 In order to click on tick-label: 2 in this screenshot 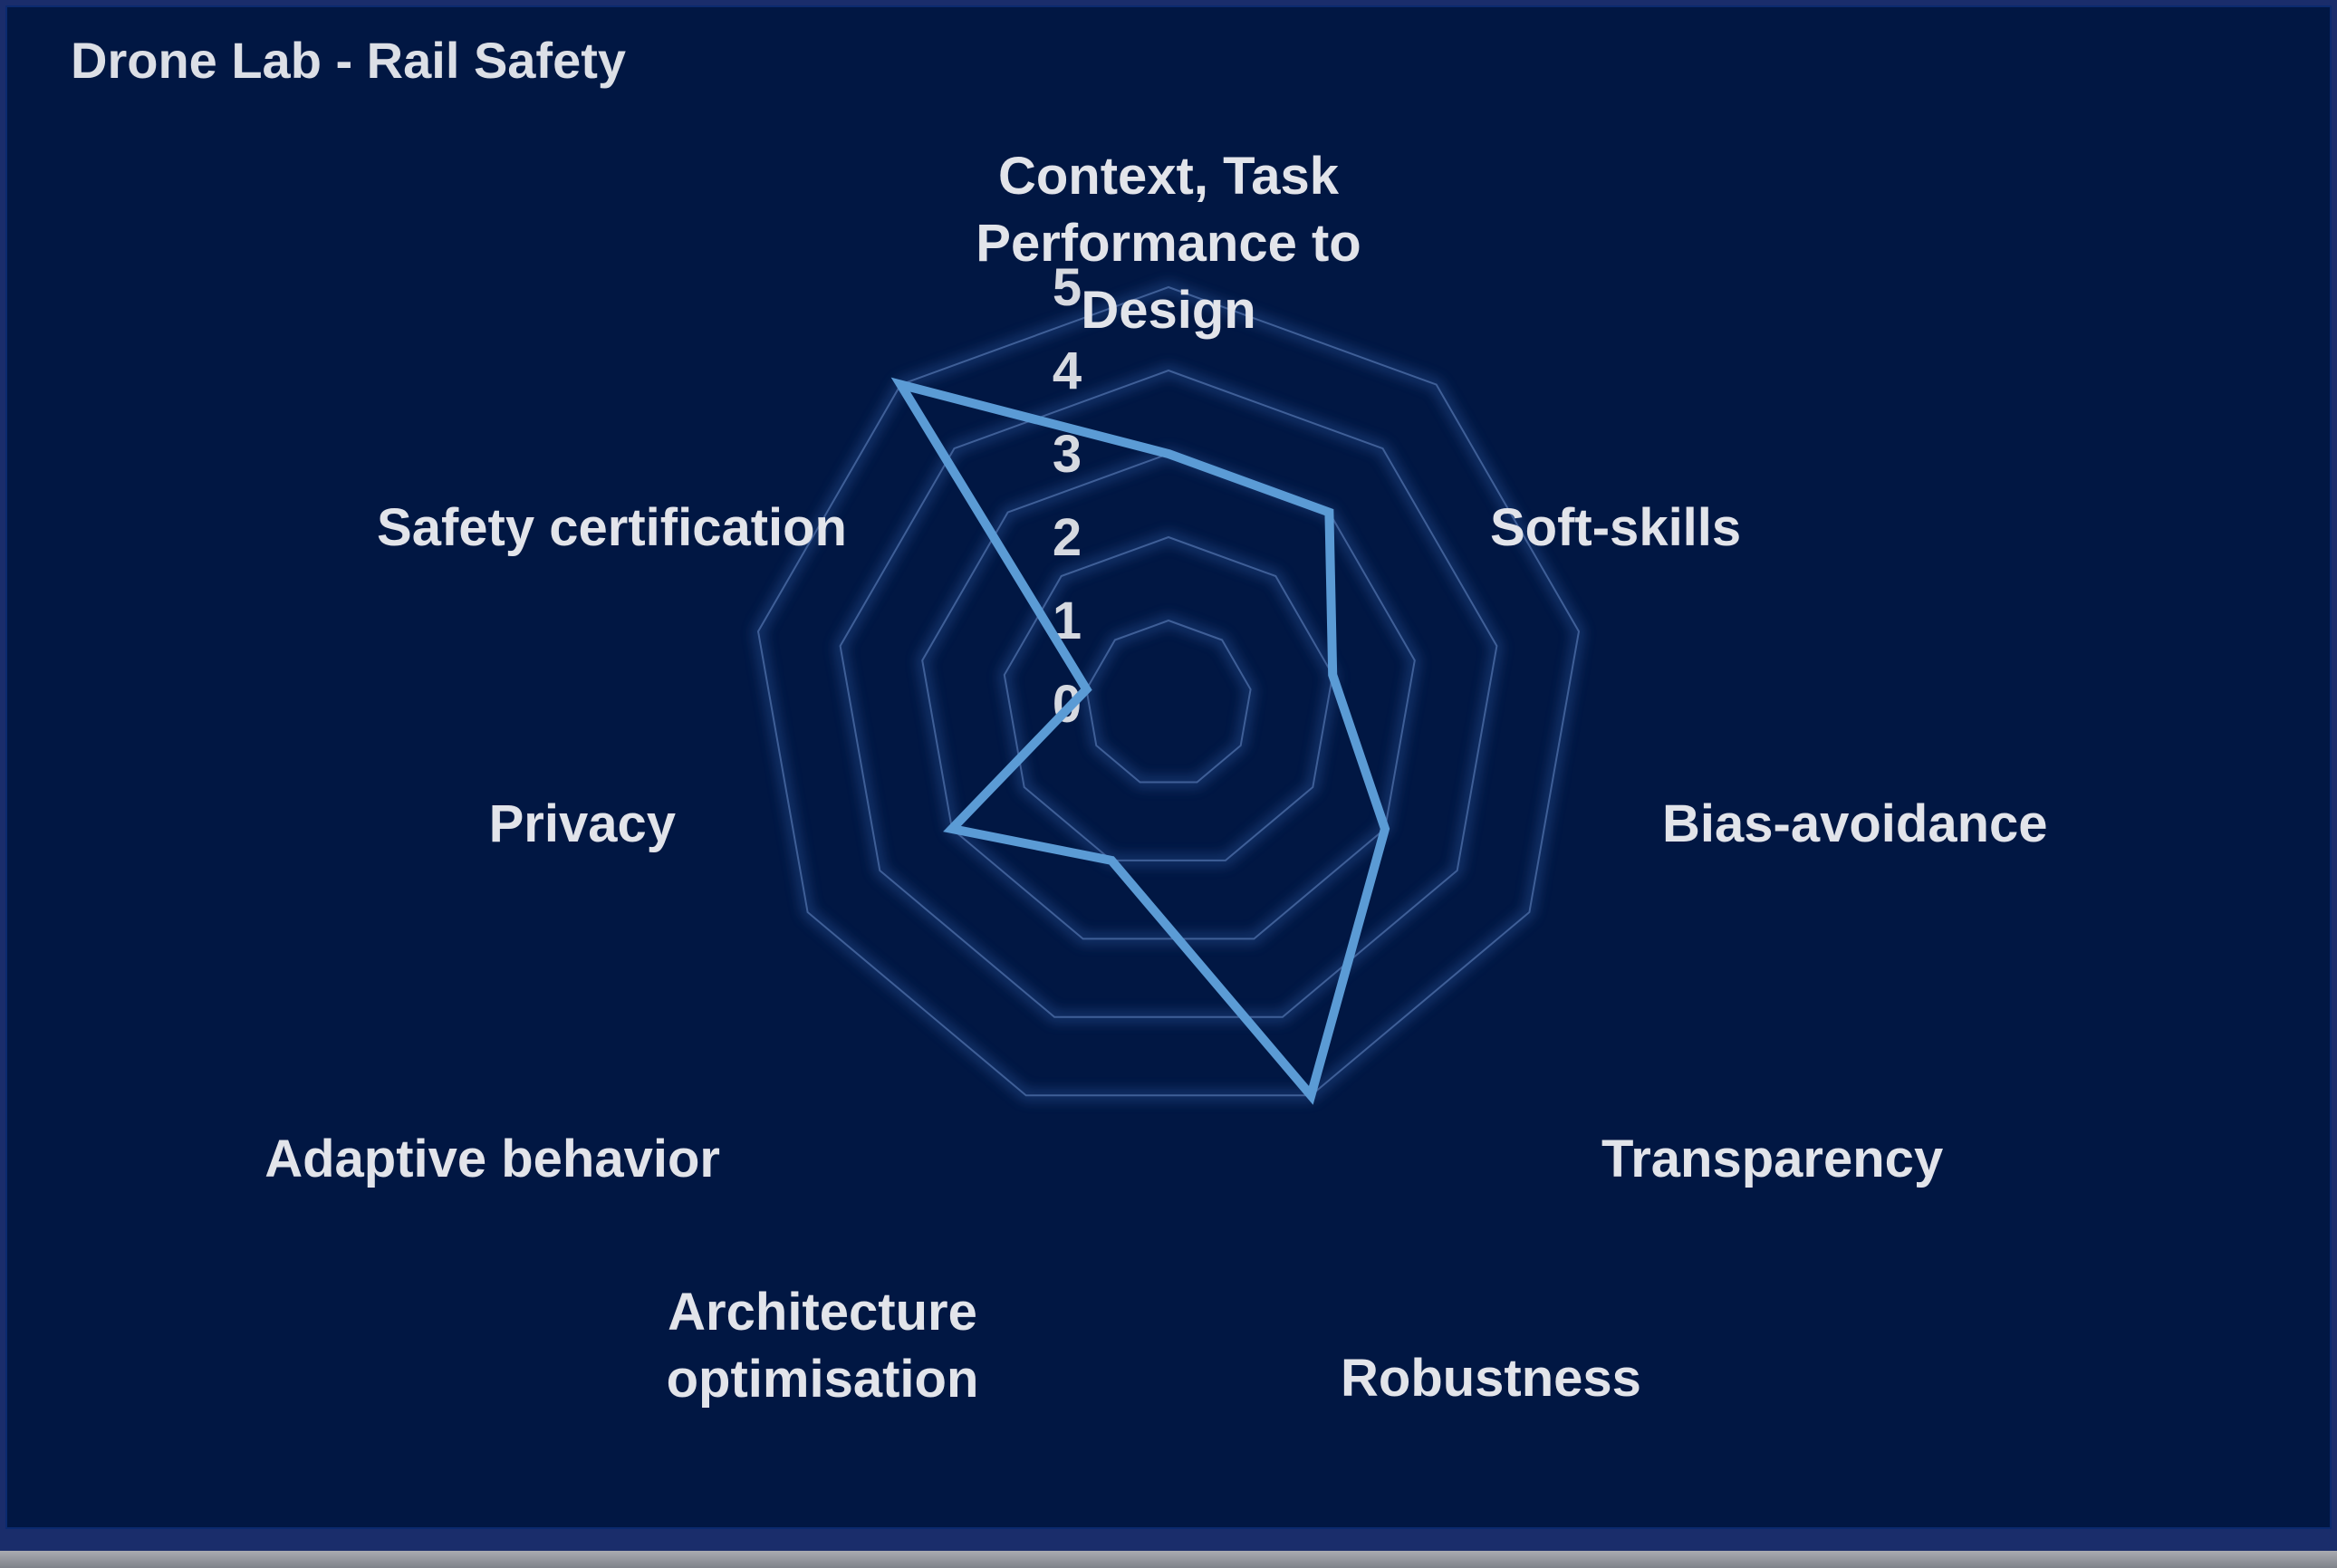, I will do `click(1067, 537)`.